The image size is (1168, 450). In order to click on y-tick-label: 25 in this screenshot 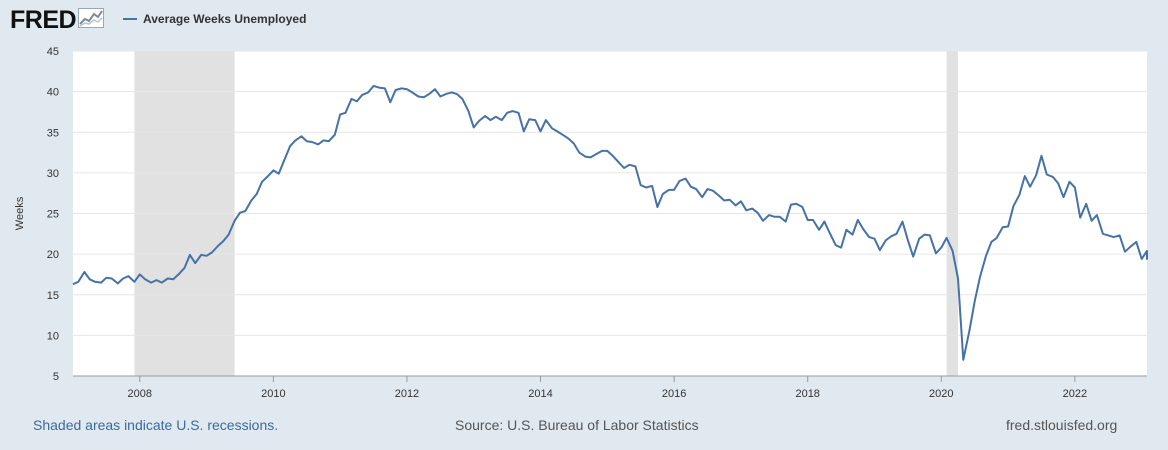, I will do `click(53, 215)`.